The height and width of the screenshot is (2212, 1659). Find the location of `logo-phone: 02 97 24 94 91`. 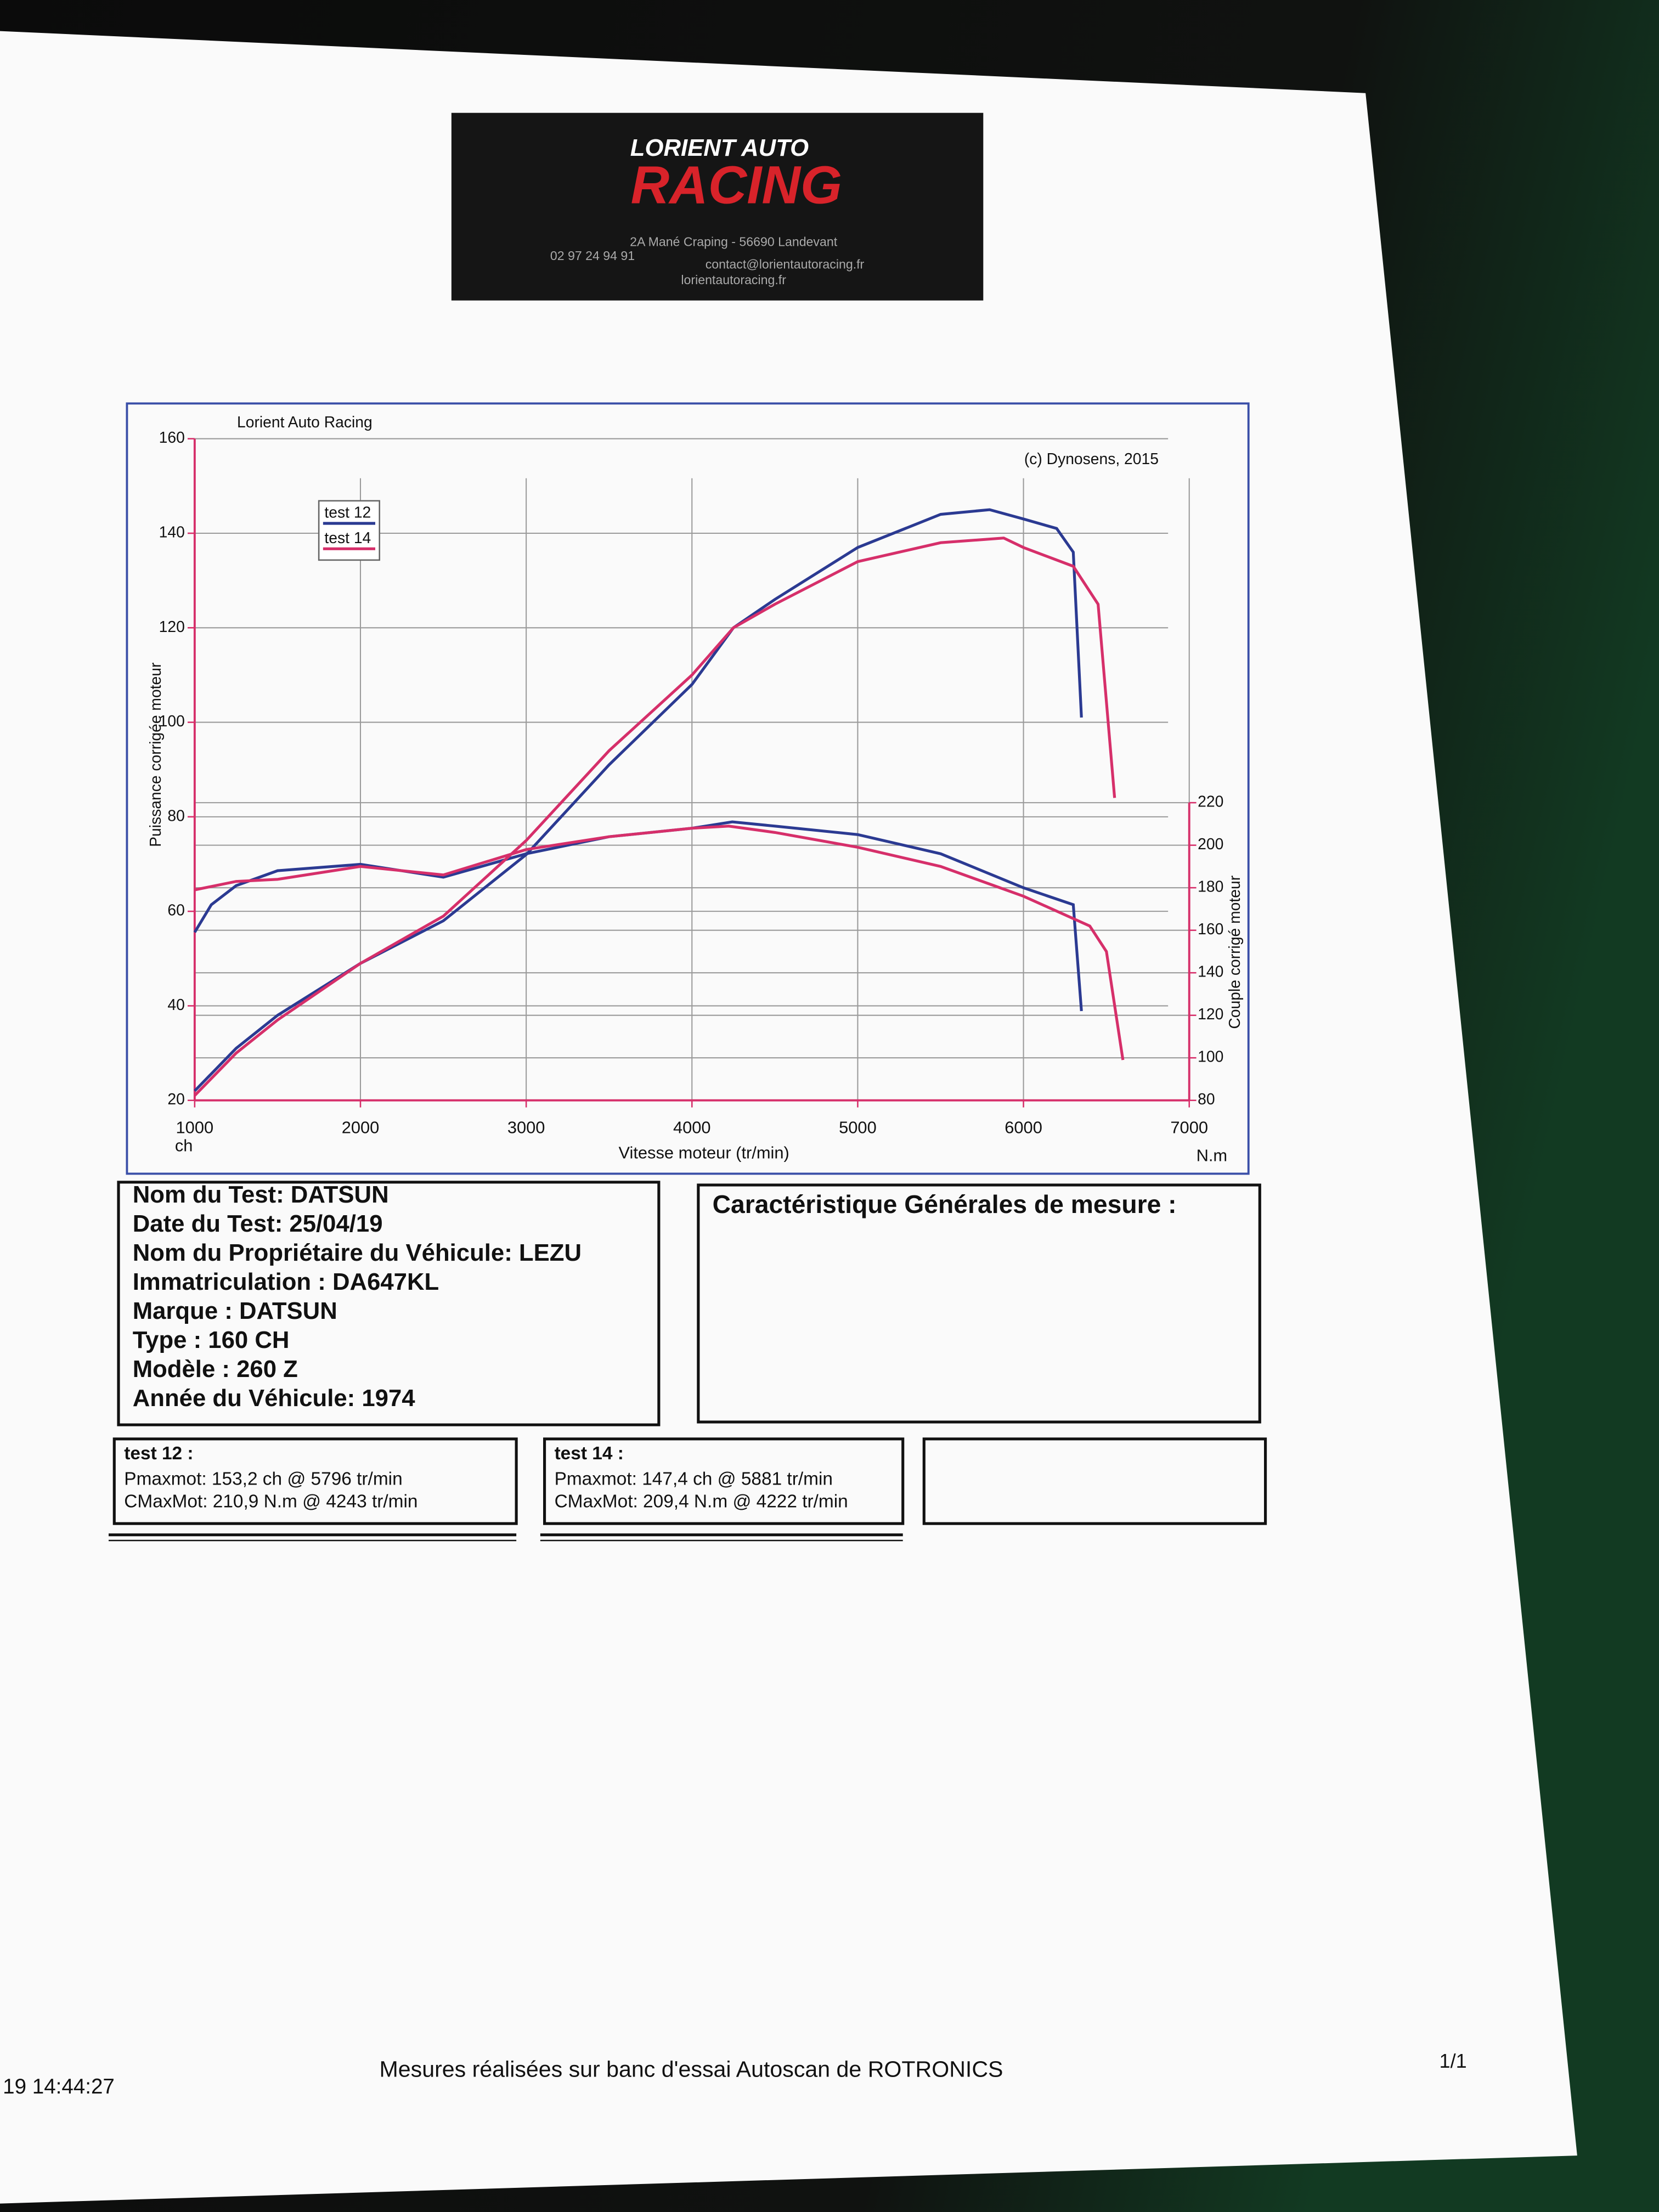

logo-phone: 02 97 24 94 91 is located at coordinates (592, 256).